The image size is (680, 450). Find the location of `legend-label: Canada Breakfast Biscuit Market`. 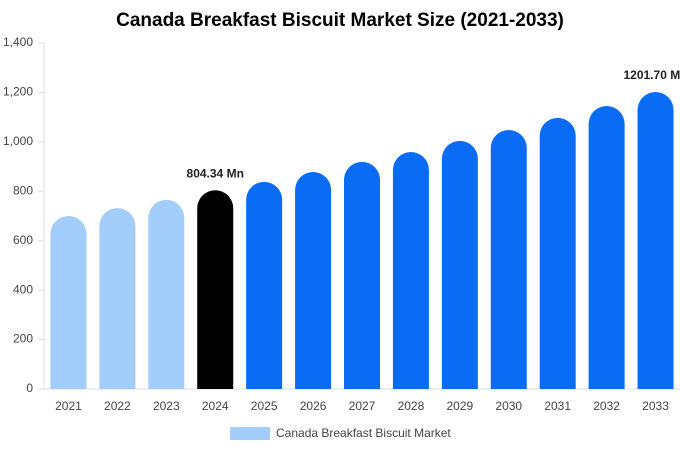

legend-label: Canada Breakfast Biscuit Market is located at coordinates (363, 433).